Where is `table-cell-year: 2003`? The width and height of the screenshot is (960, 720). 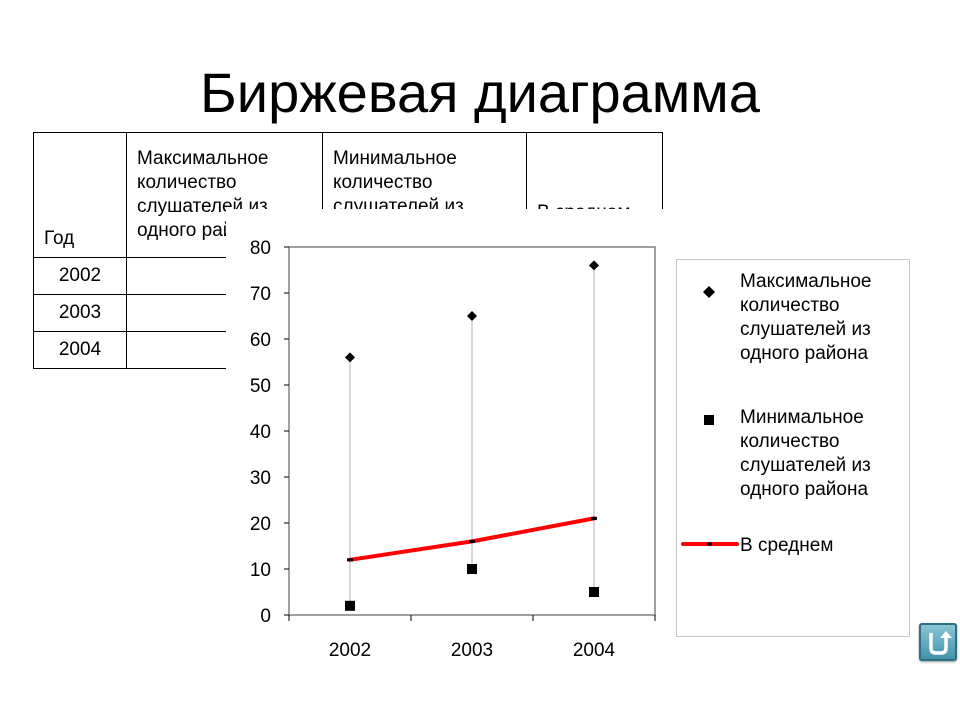 table-cell-year: 2003 is located at coordinates (80, 313).